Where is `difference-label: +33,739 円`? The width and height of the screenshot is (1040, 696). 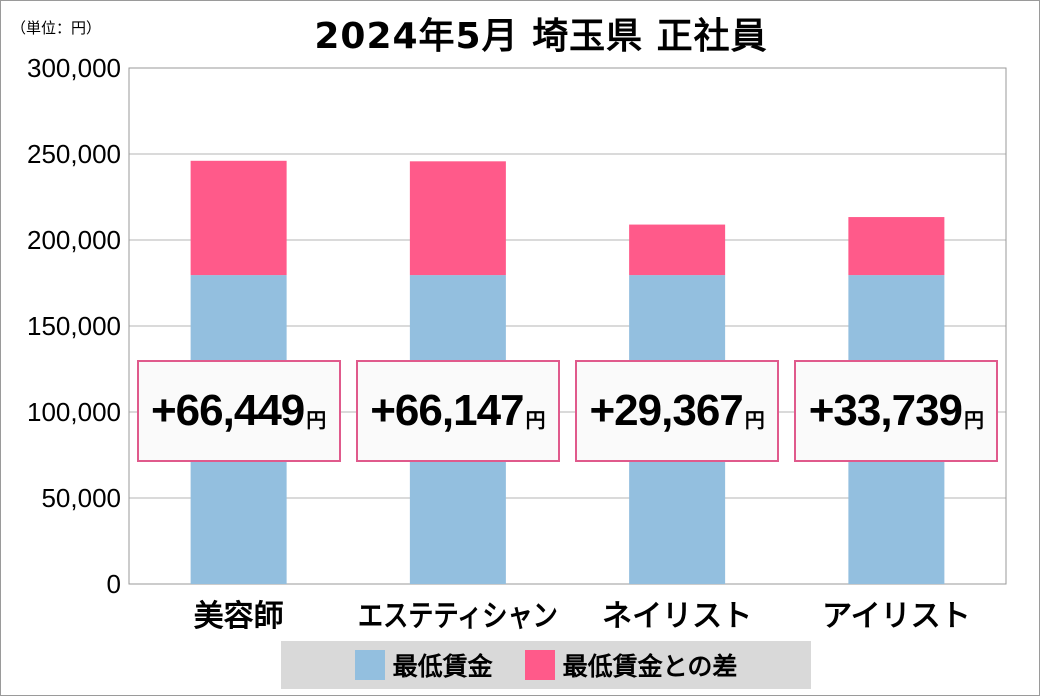
difference-label: +33,739 円 is located at coordinates (896, 411).